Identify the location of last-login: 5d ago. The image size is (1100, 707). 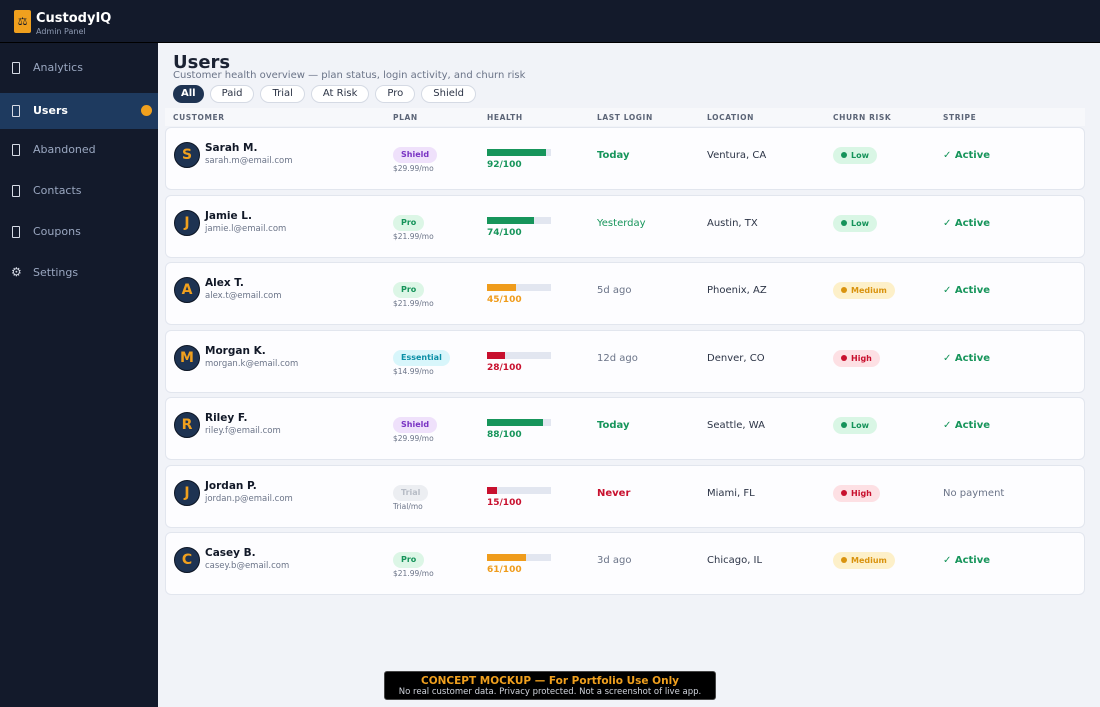
(614, 290).